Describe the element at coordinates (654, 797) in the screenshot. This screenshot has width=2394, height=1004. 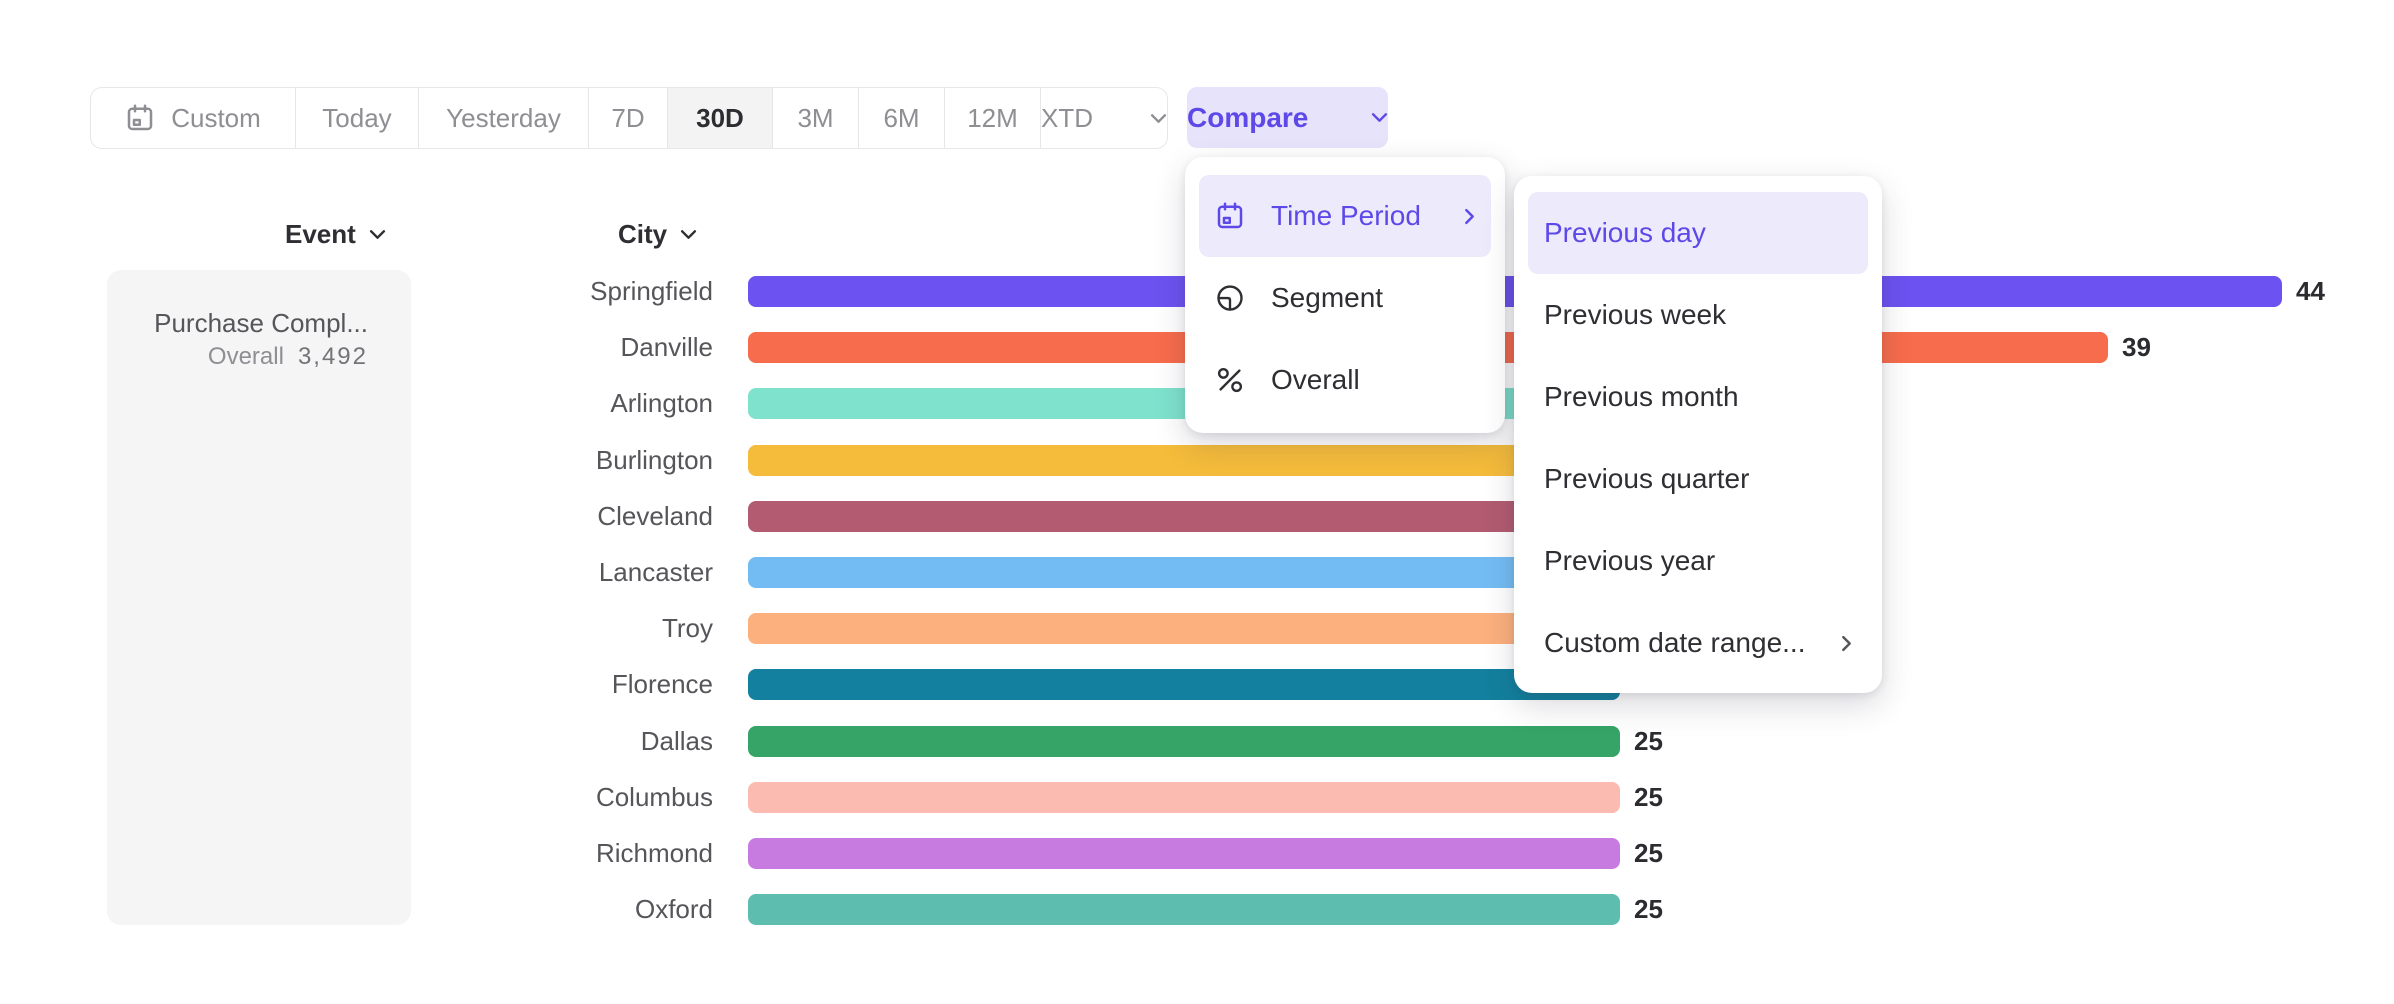
I see `category-label: Columbus` at that location.